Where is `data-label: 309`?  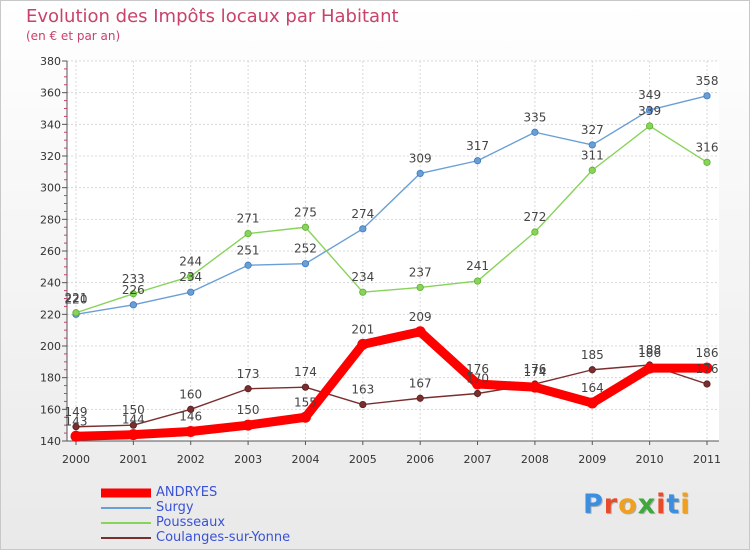 data-label: 309 is located at coordinates (420, 158).